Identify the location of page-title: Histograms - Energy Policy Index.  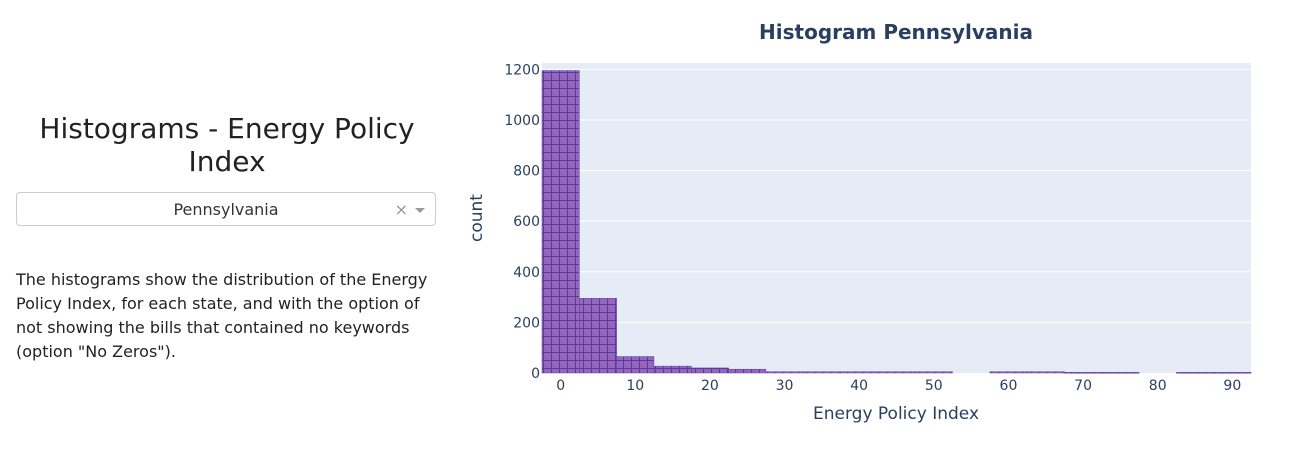
(227, 144).